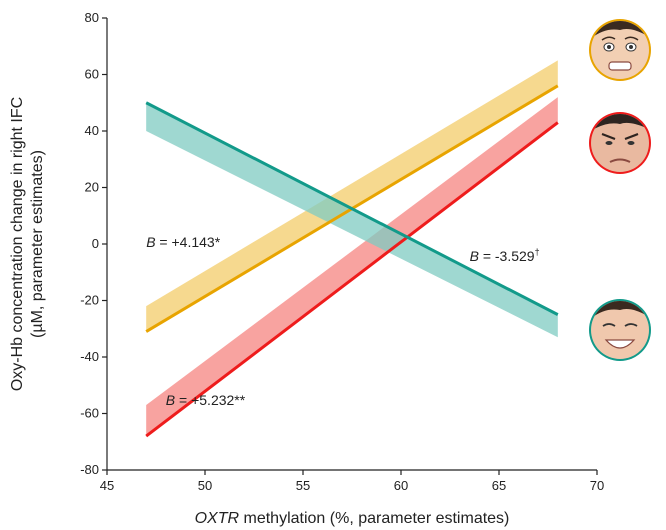  What do you see at coordinates (205, 485) in the screenshot?
I see `x-tick-label: 50` at bounding box center [205, 485].